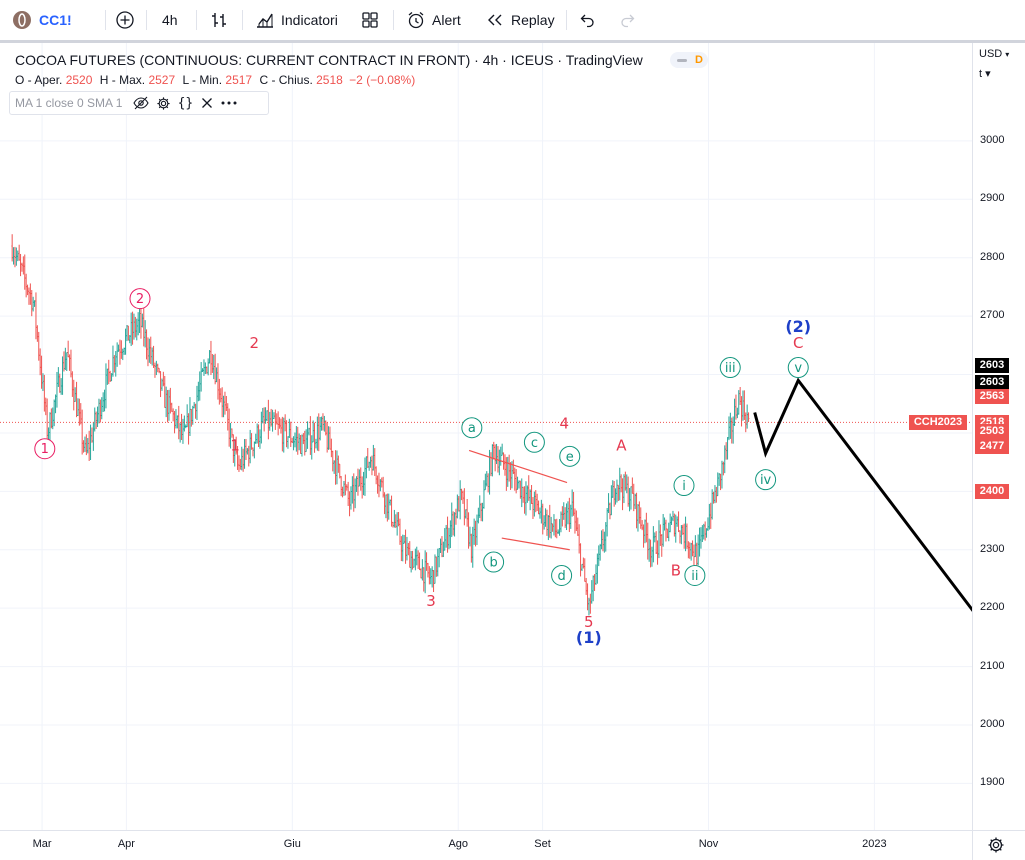 The image size is (1025, 860). I want to click on top-toolbar: CC1! 4h Indicatori, so click(512, 20).